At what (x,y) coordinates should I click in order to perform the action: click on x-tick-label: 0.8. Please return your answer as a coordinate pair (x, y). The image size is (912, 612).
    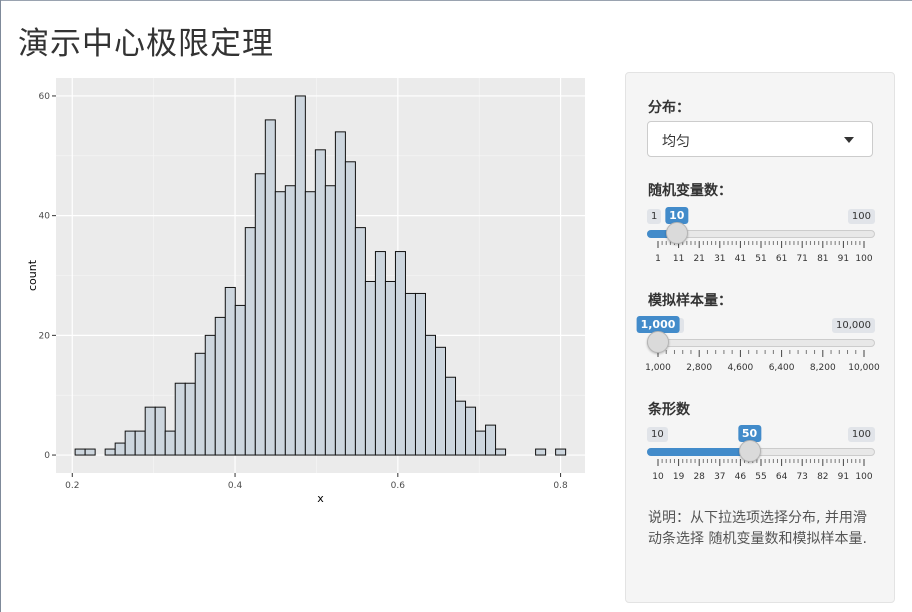
    Looking at the image, I should click on (560, 486).